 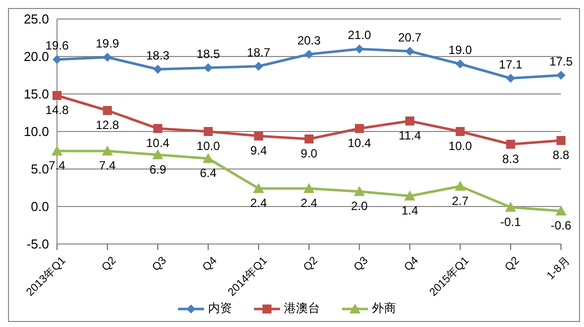 I want to click on data-label: 6.4, so click(x=208, y=173).